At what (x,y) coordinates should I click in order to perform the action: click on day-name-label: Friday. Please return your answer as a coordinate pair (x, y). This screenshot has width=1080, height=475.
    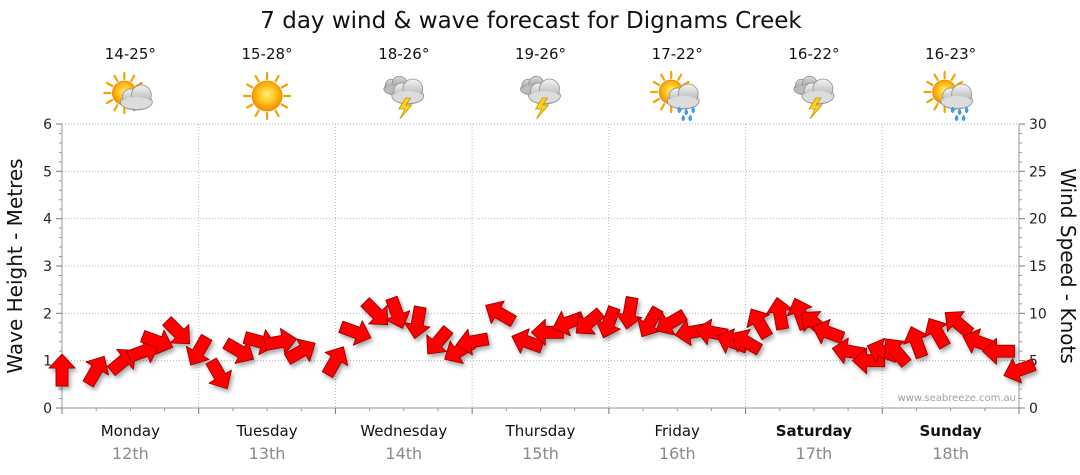
    Looking at the image, I should click on (677, 431).